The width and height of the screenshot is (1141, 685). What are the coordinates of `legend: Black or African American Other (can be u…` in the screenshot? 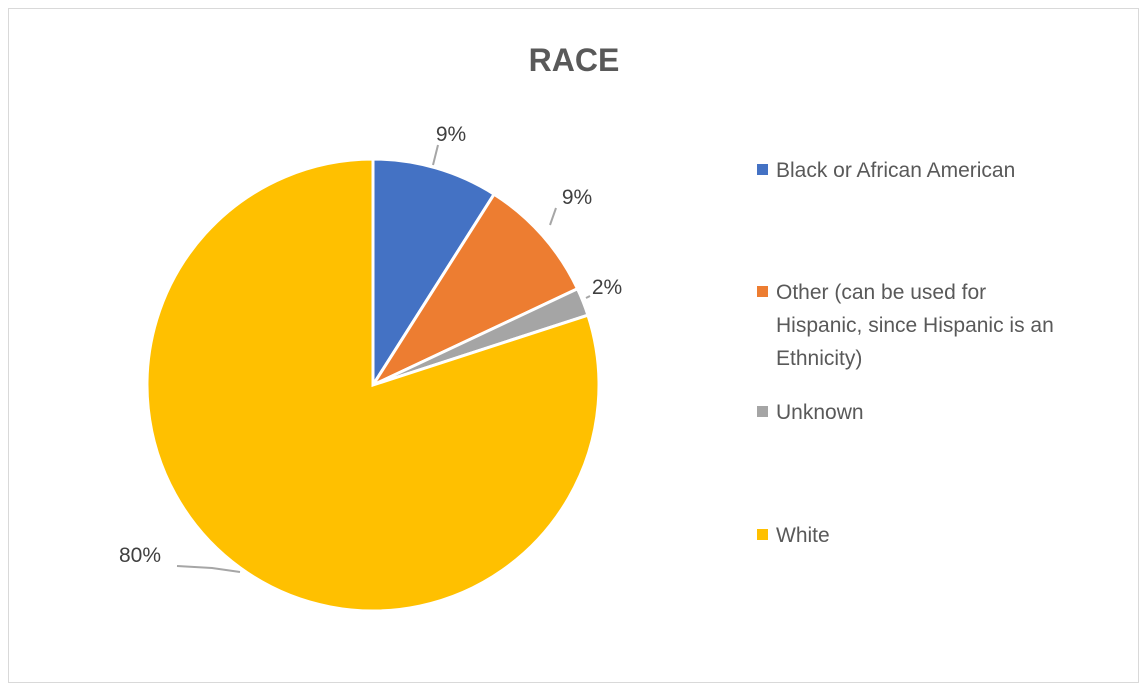 It's located at (905, 353).